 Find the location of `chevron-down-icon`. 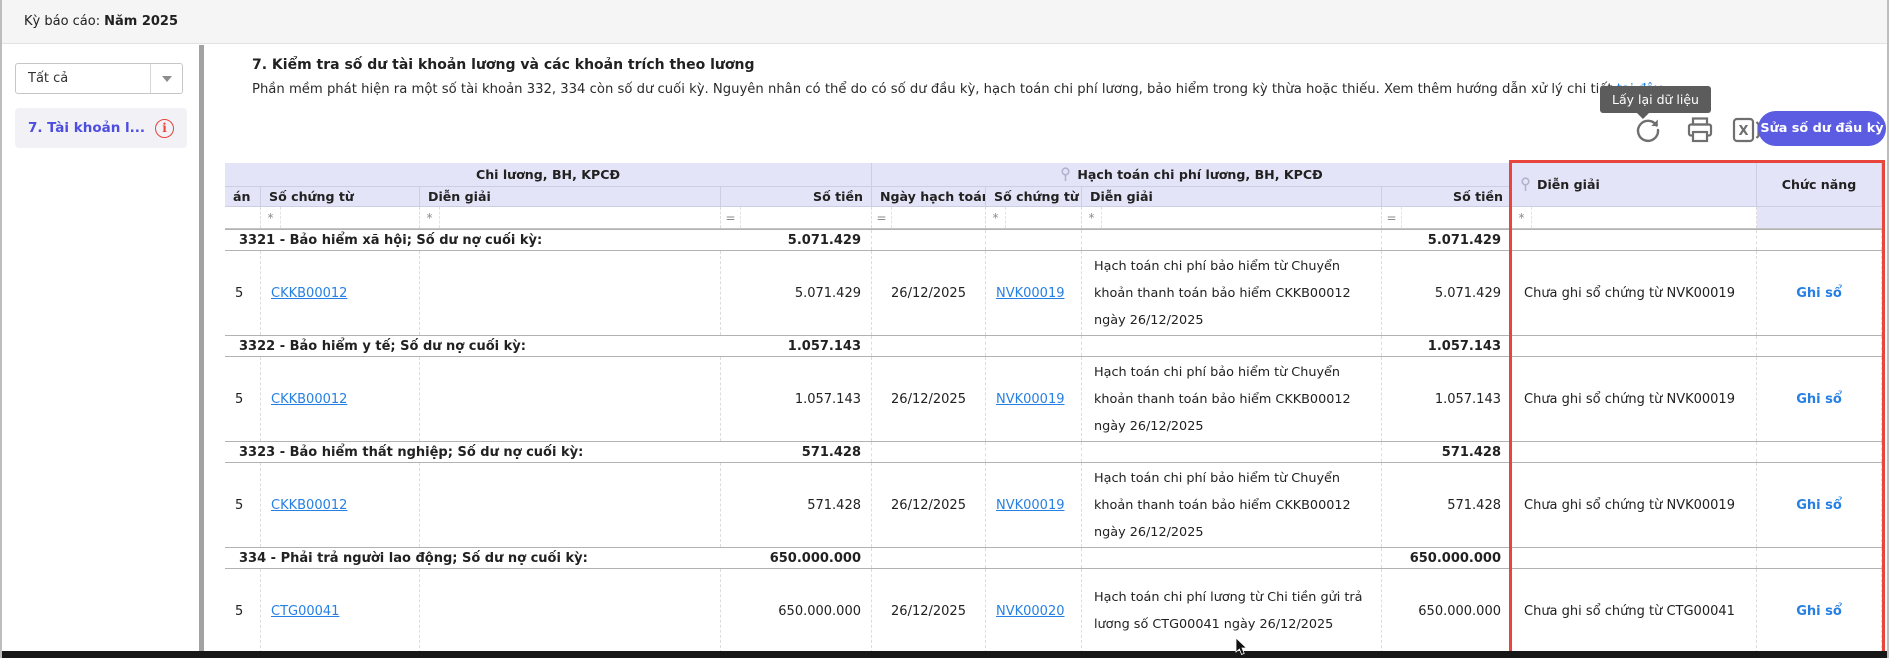

chevron-down-icon is located at coordinates (166, 78).